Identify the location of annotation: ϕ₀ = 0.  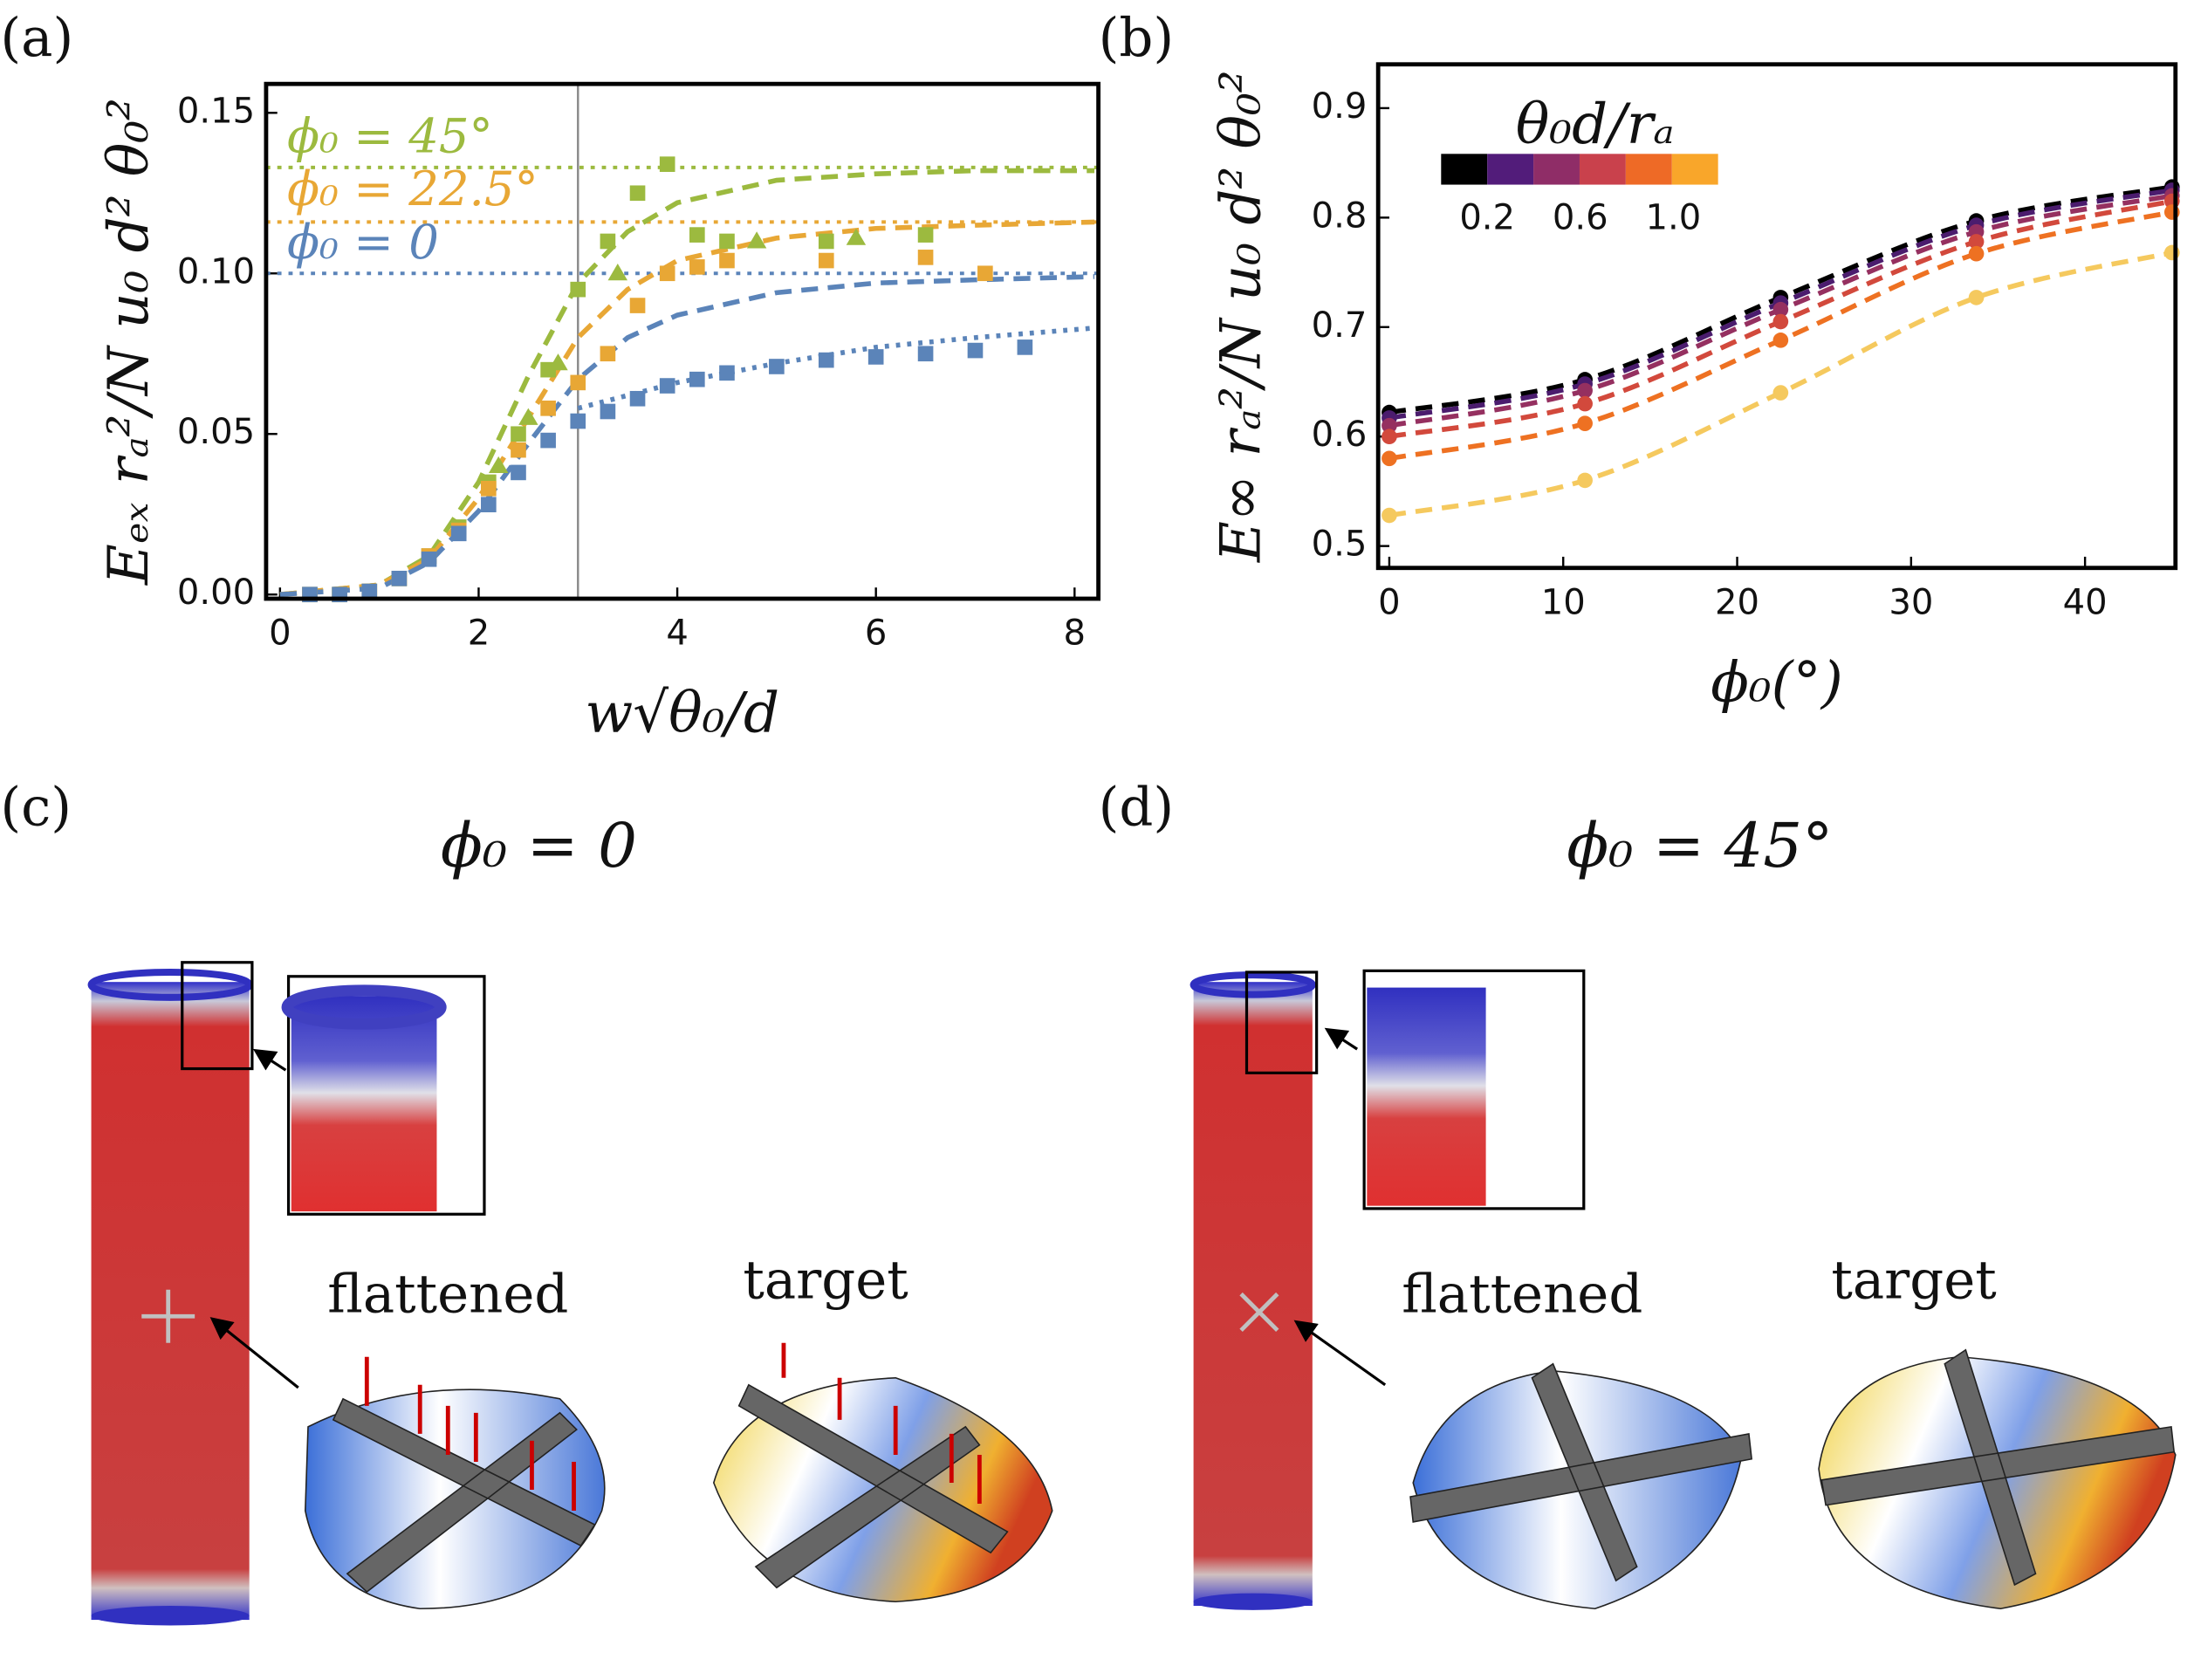
(363, 242).